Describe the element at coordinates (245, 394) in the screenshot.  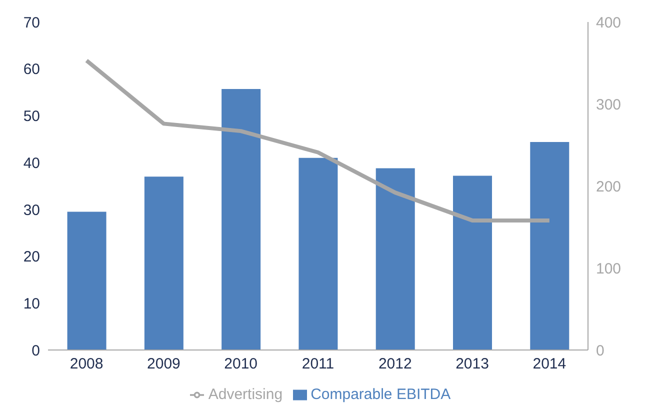
I see `legend-label: Advertising` at that location.